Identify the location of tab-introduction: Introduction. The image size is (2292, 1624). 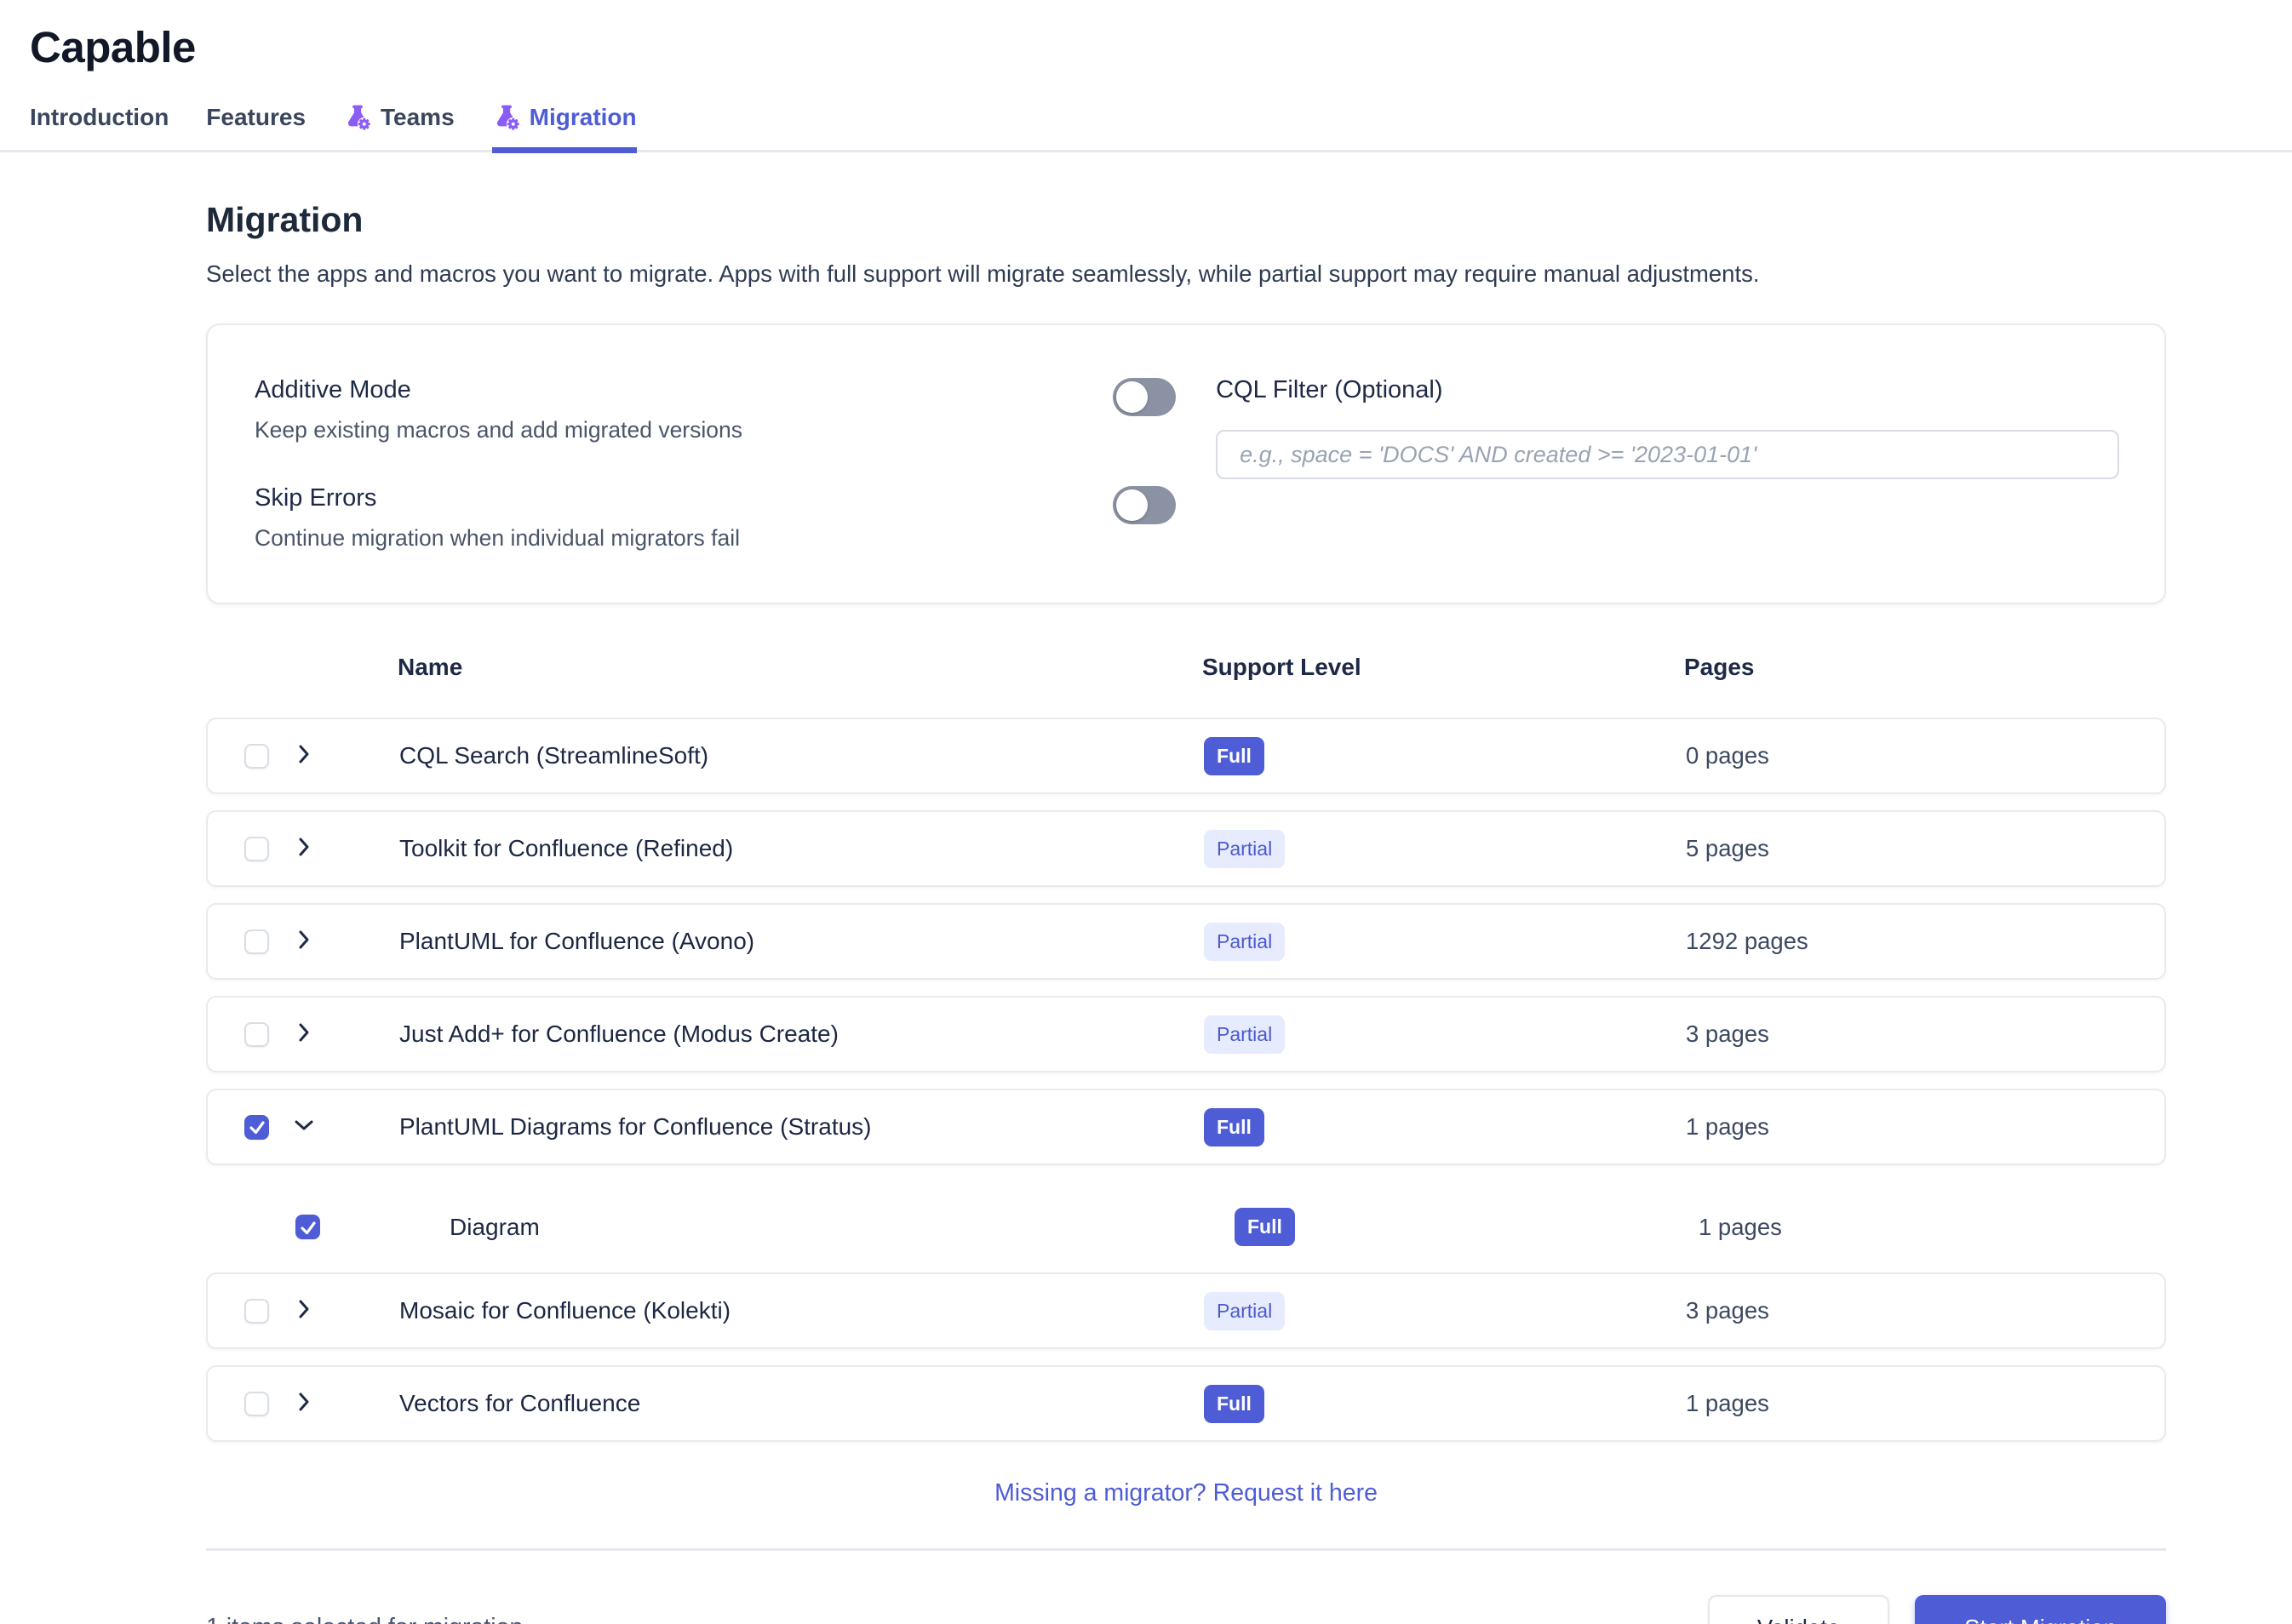
(99, 127).